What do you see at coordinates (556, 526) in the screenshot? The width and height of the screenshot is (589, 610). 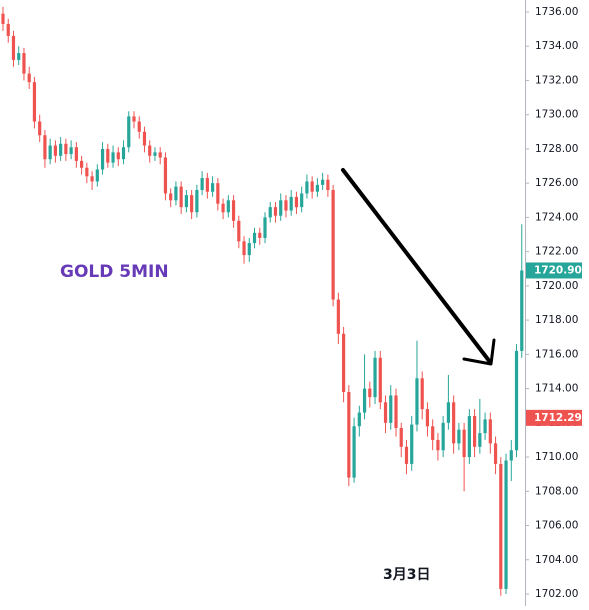 I see `y-tick-label: 1706.00` at bounding box center [556, 526].